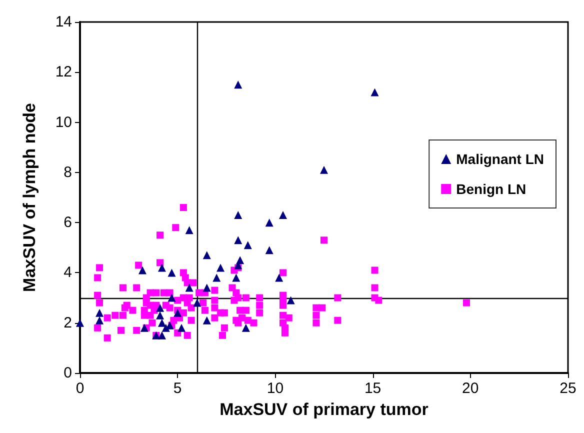 The width and height of the screenshot is (584, 433). I want to click on y-tick-label: 4, so click(68, 273).